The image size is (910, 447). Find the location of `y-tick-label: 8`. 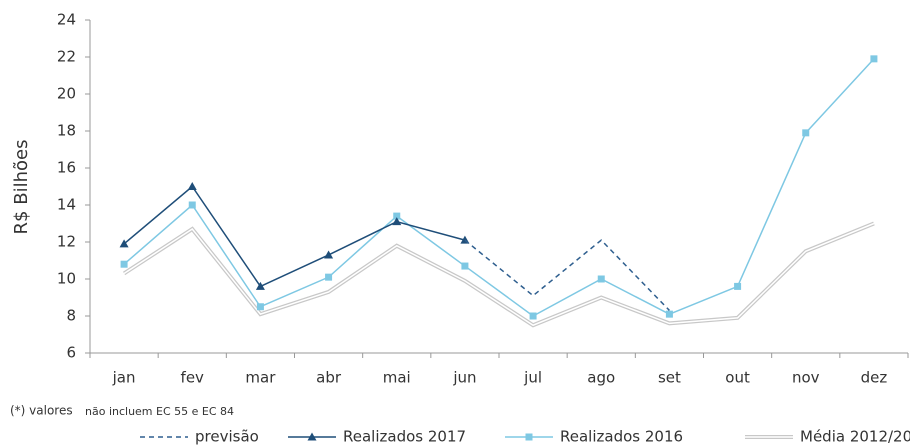

y-tick-label: 8 is located at coordinates (71, 316).